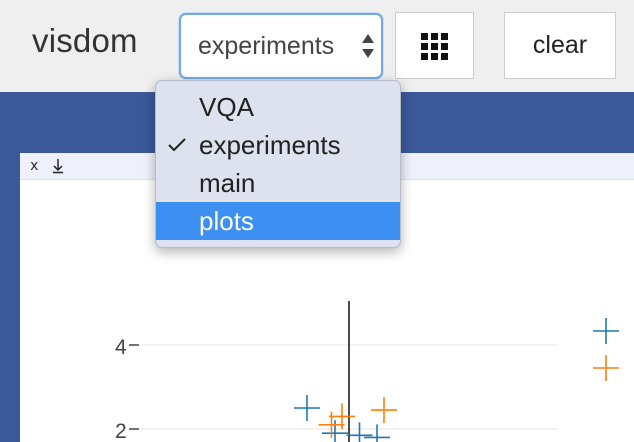  What do you see at coordinates (278, 221) in the screenshot?
I see `dropdown-option-plots: plots` at bounding box center [278, 221].